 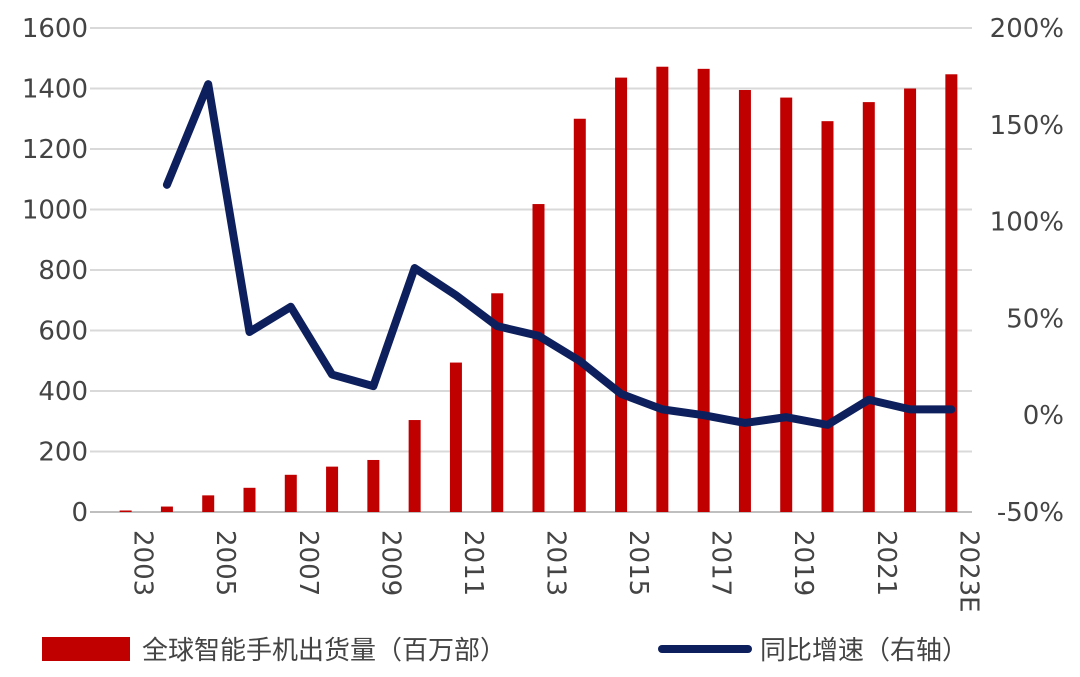 I want to click on left-tick-label: 1000, so click(x=55, y=211).